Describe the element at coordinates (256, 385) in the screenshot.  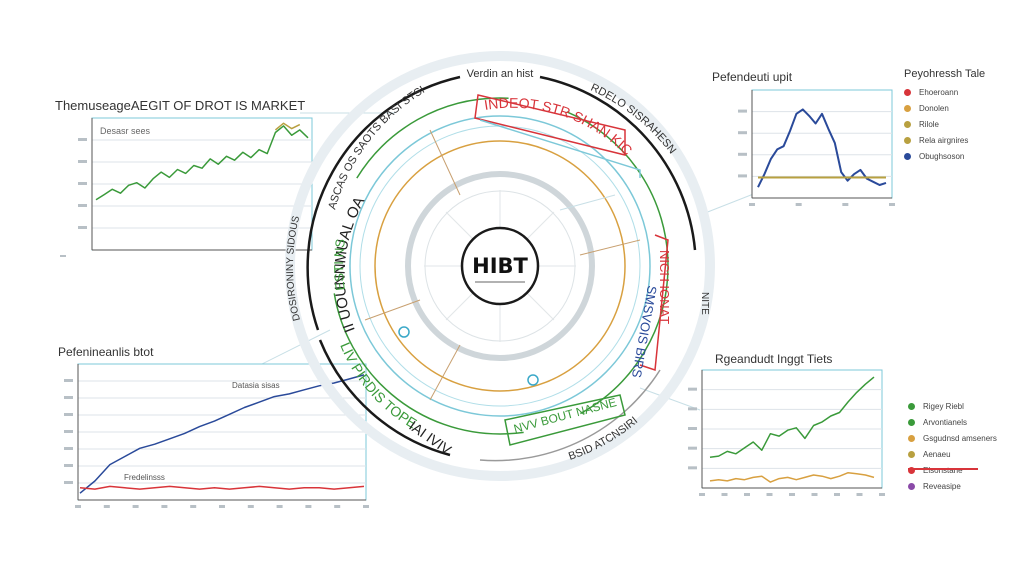
I see `bottom-left-upper-label: Datasia sisas` at that location.